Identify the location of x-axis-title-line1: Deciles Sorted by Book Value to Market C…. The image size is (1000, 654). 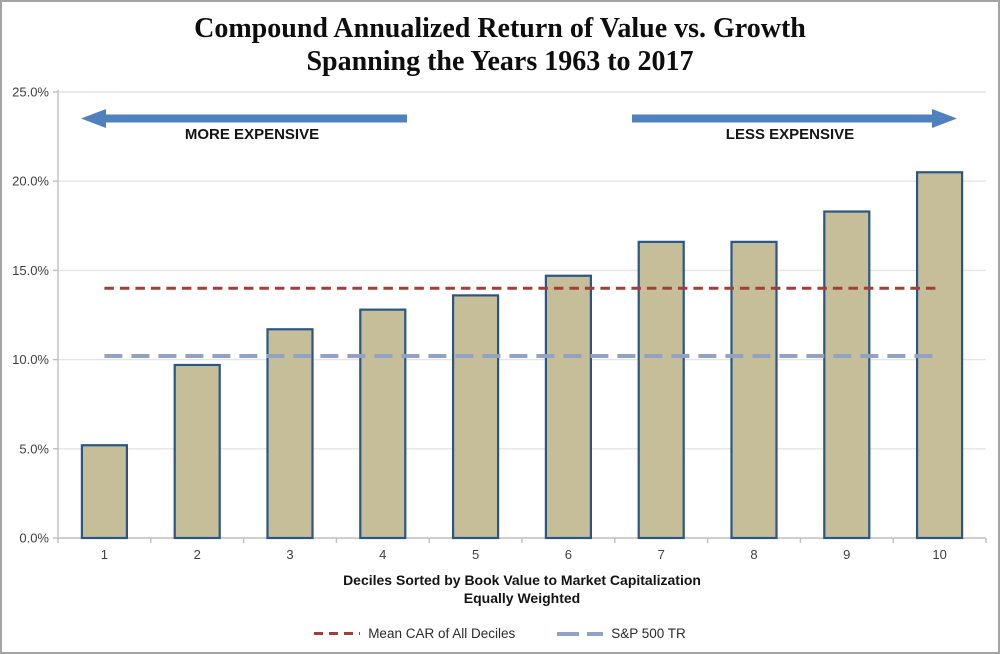
(522, 580).